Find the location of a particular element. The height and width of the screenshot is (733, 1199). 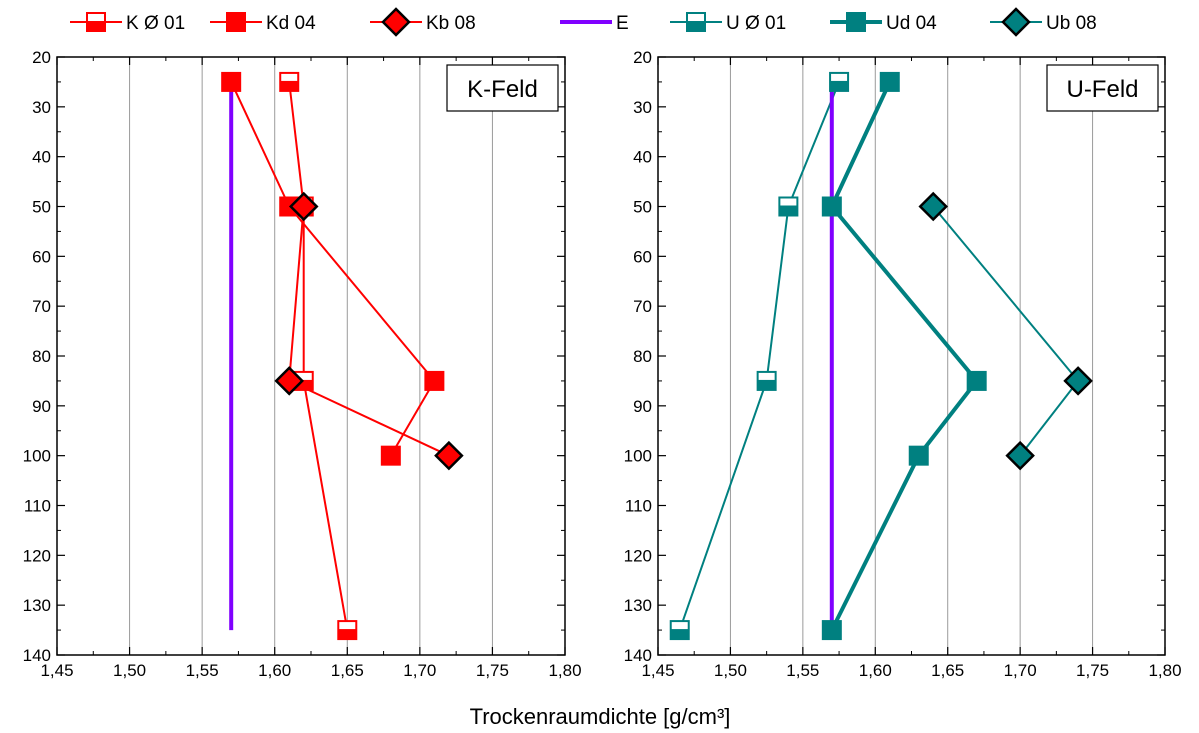

legend-entry-ud-04: Ud 04 is located at coordinates (883, 23).